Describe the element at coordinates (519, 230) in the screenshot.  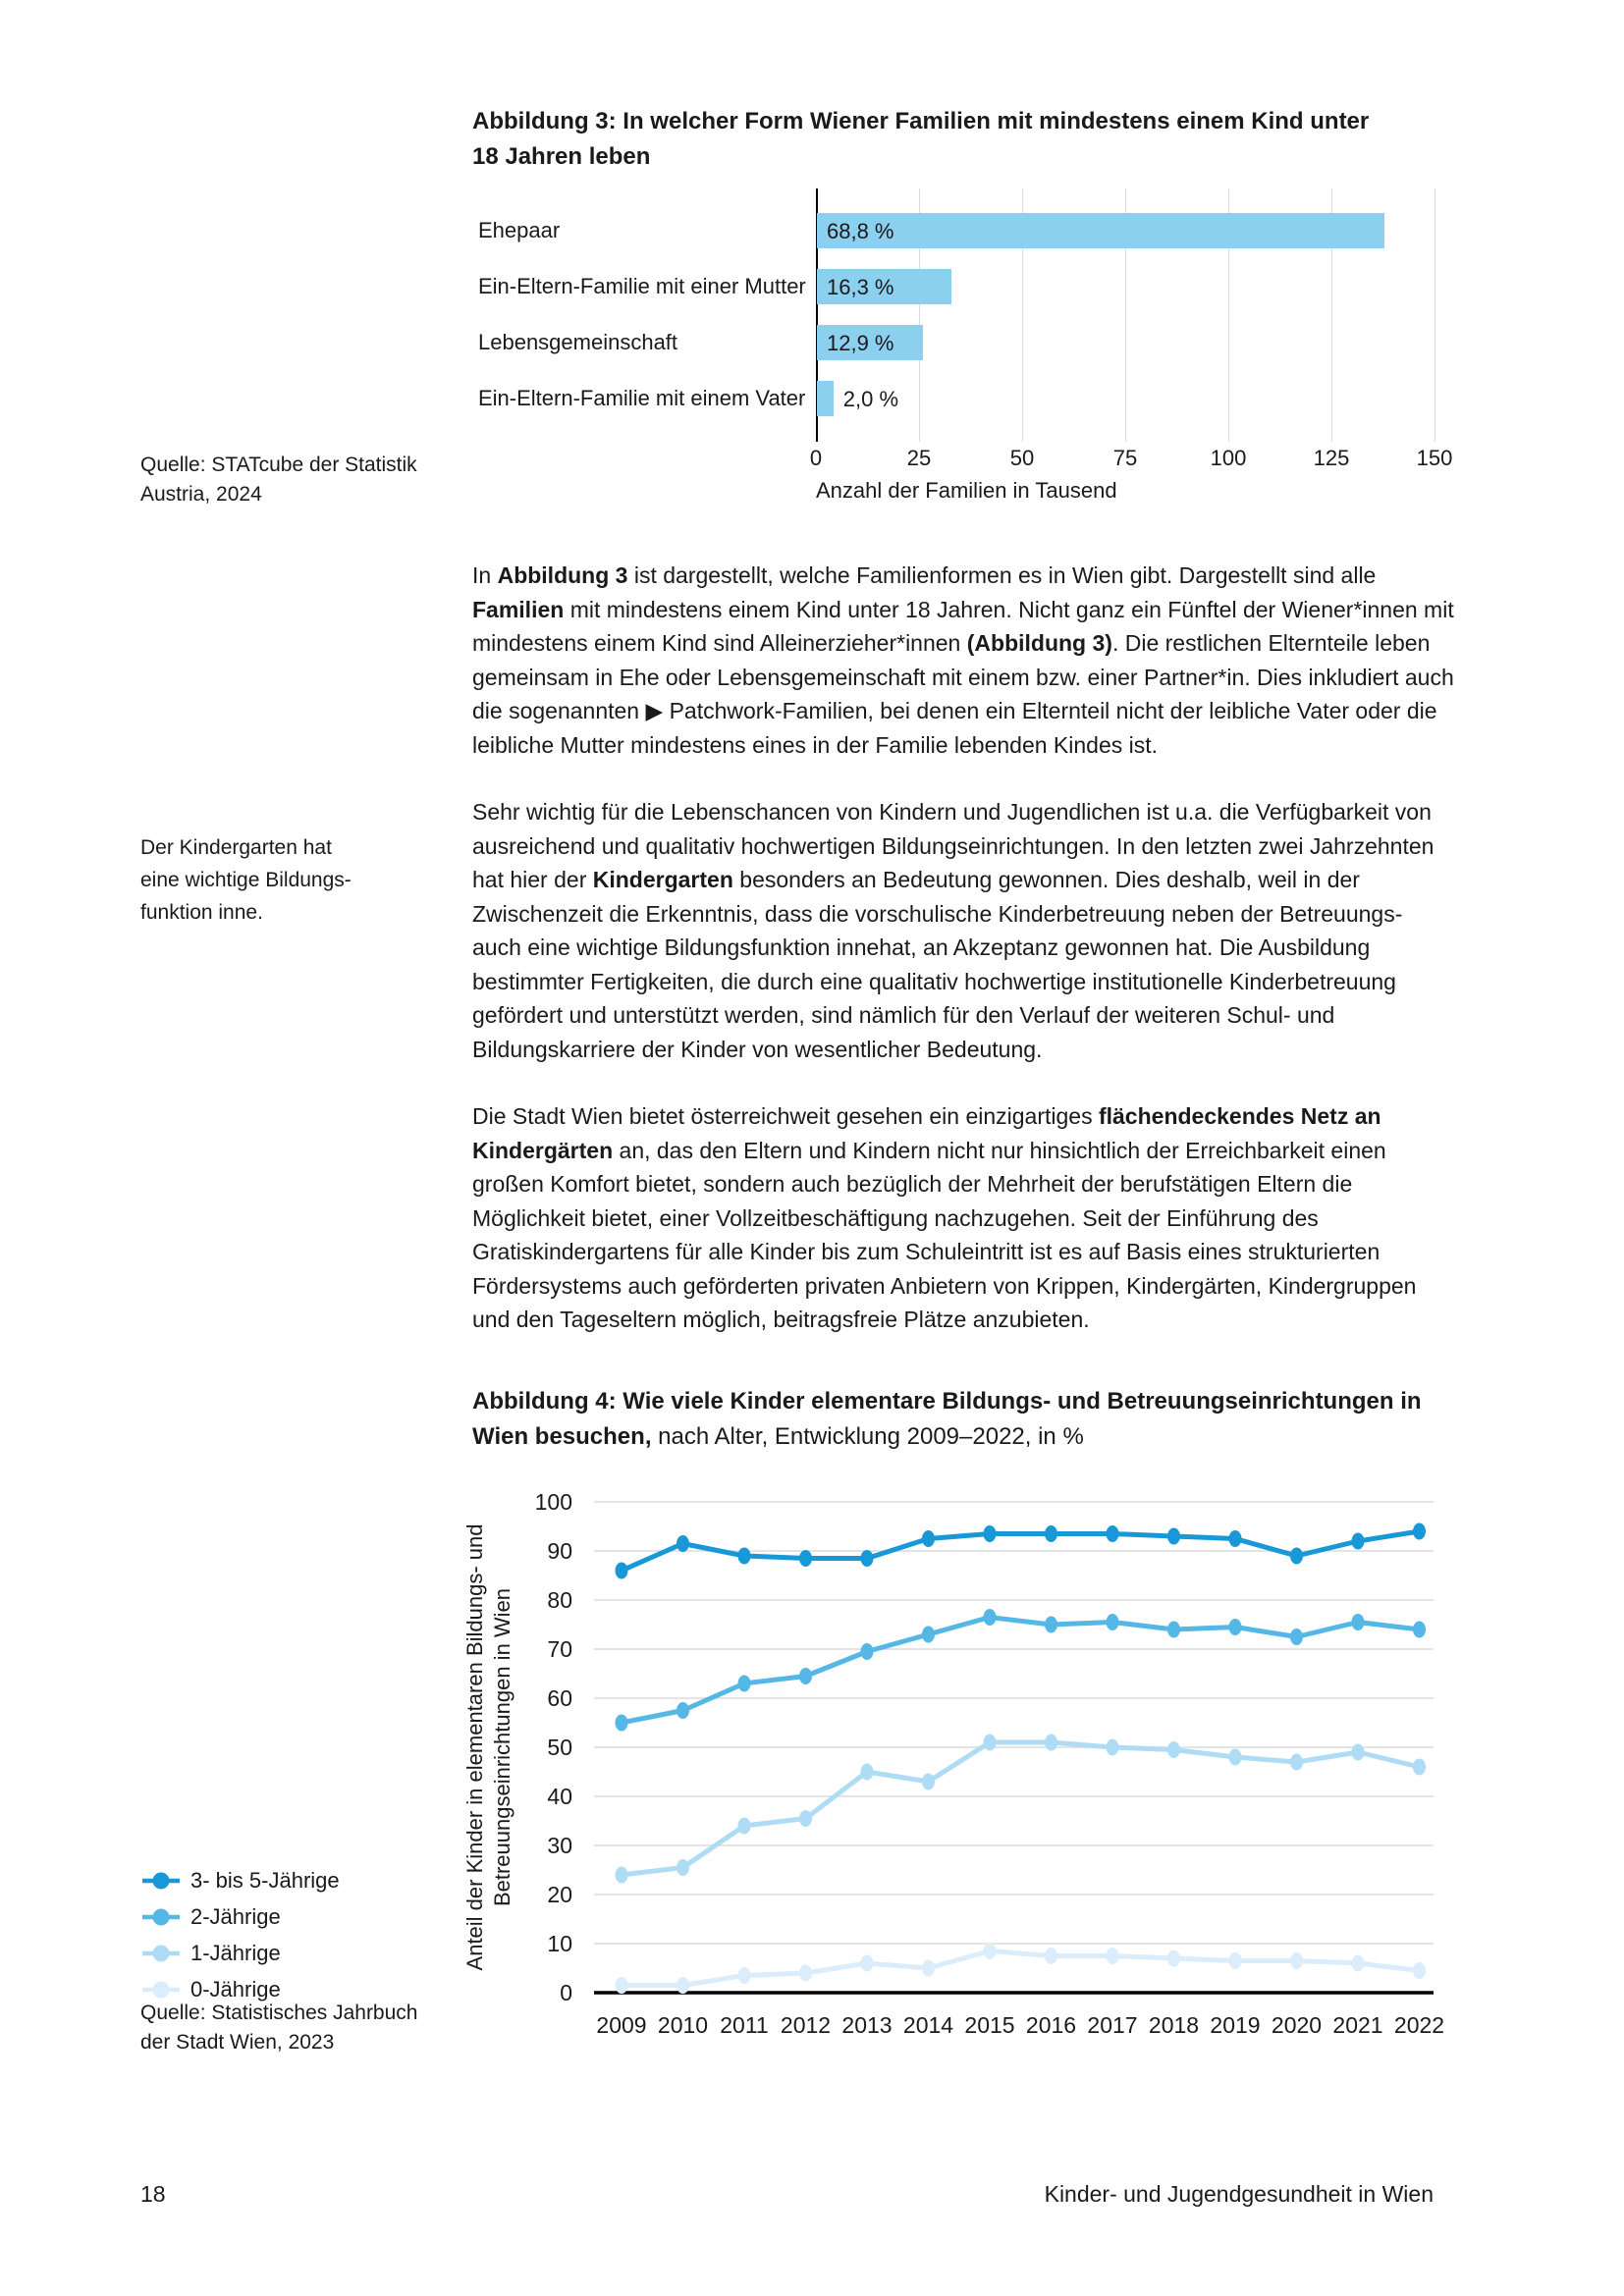
I see `figure3-category-label: Ehepaar` at that location.